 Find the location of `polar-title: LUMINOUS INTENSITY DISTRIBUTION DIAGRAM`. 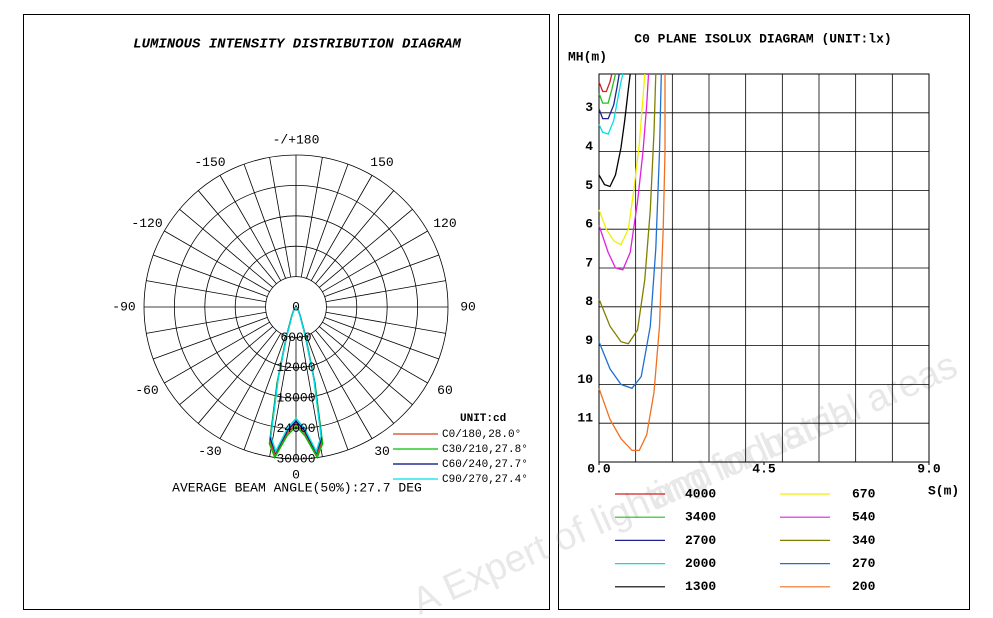

polar-title: LUMINOUS INTENSITY DISTRIBUTION DIAGRAM is located at coordinates (297, 45).